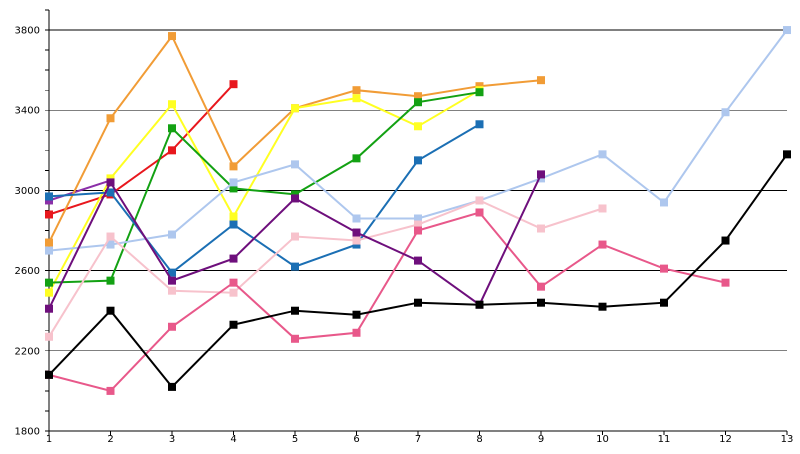 Image resolution: width=800 pixels, height=454 pixels. What do you see at coordinates (172, 439) in the screenshot?
I see `x-tick-label: 3` at bounding box center [172, 439].